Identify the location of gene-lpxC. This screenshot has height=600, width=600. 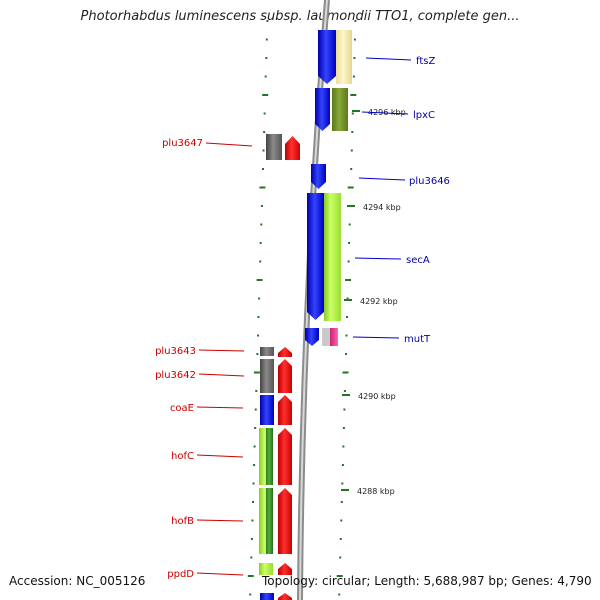
(322, 109).